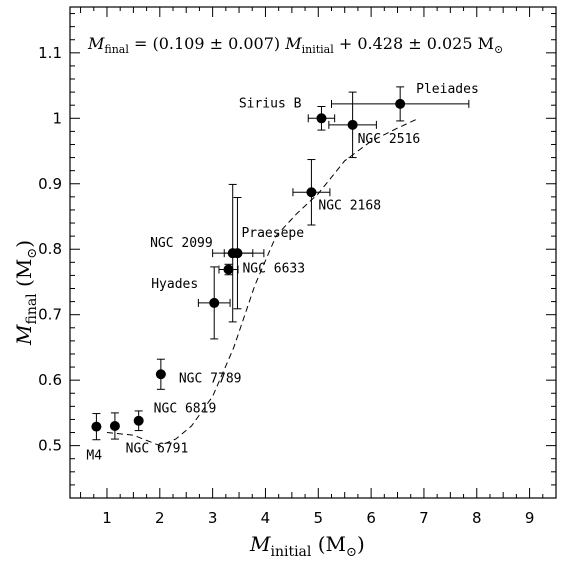  I want to click on x-axis-label: Minitial (M⊙), so click(307, 546).